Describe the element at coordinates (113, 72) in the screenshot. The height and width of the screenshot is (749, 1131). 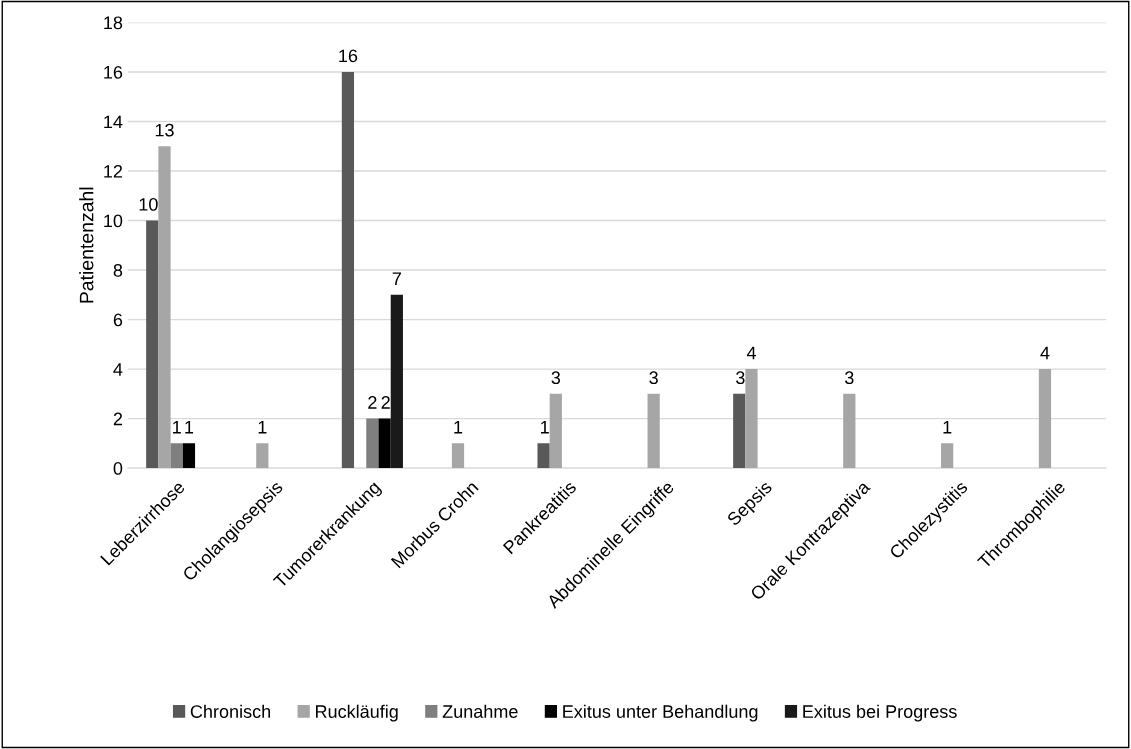
I see `y-tick-label: 16` at that location.